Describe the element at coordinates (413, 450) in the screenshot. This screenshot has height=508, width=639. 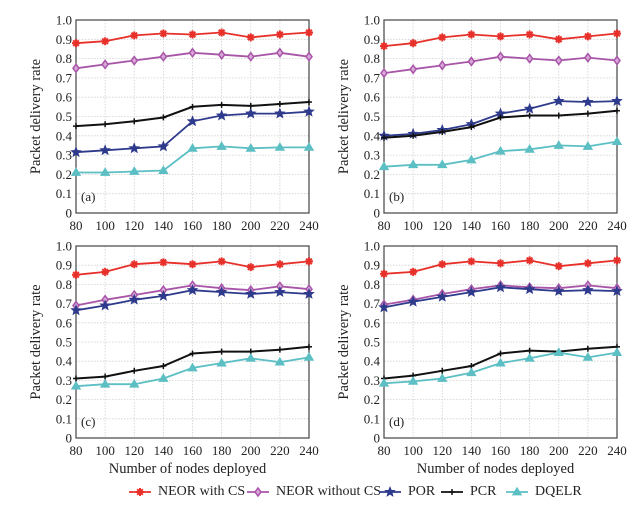
I see `x-tick-label: 100` at that location.